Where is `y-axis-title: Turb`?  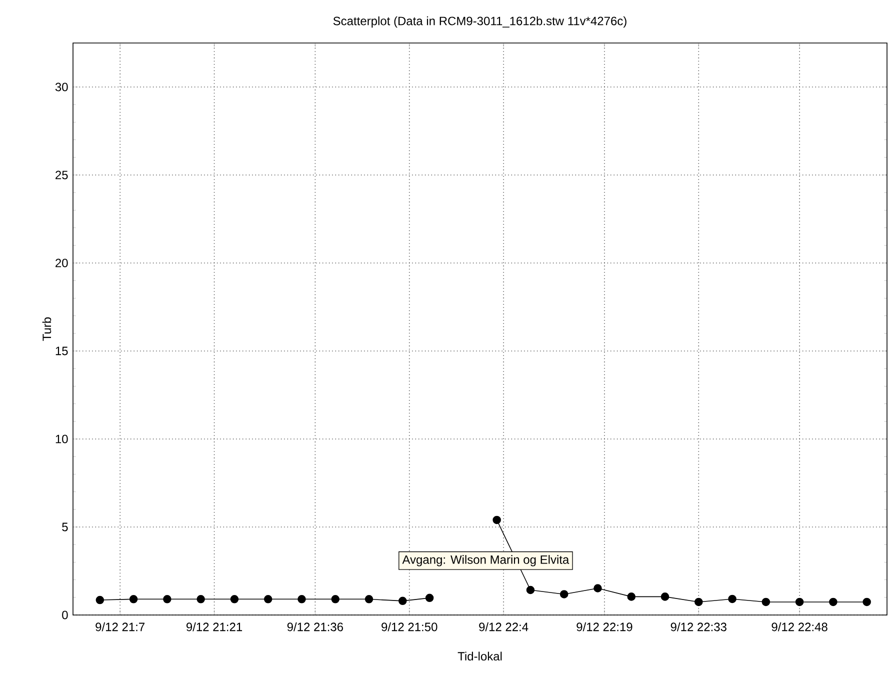 y-axis-title: Turb is located at coordinates (47, 329).